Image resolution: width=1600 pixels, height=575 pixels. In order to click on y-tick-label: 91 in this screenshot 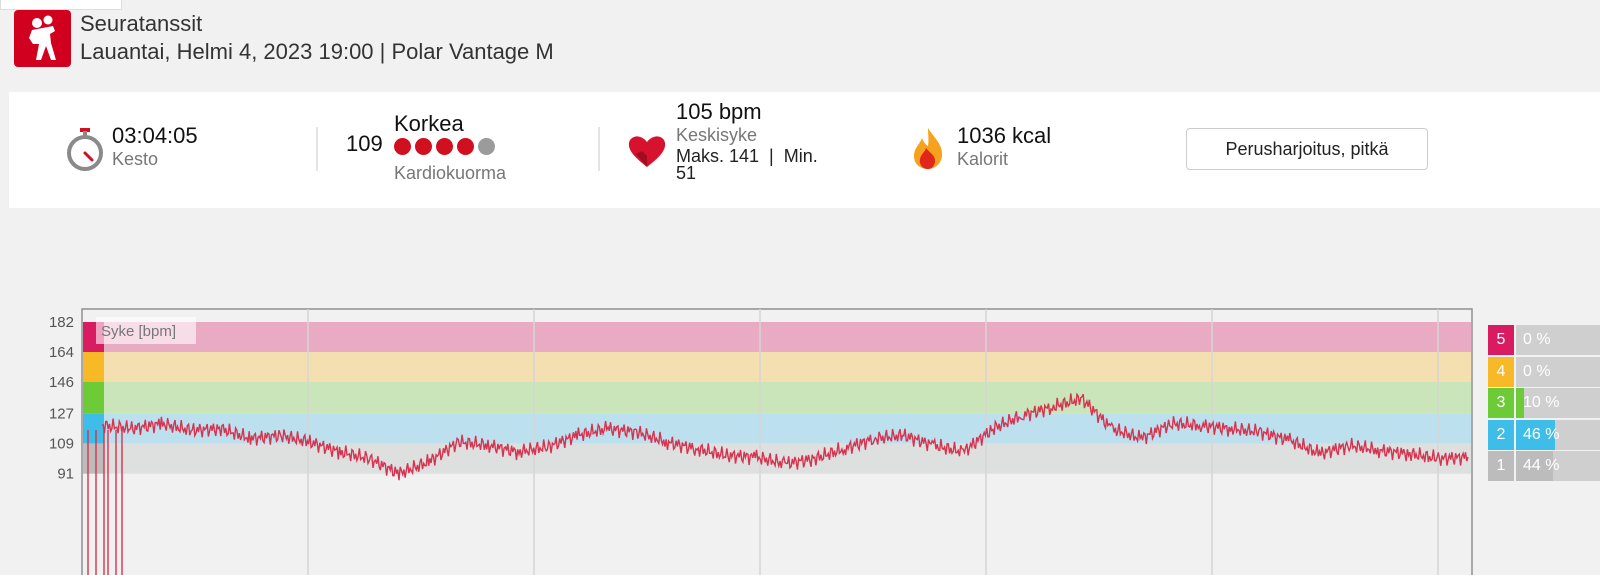, I will do `click(65, 474)`.